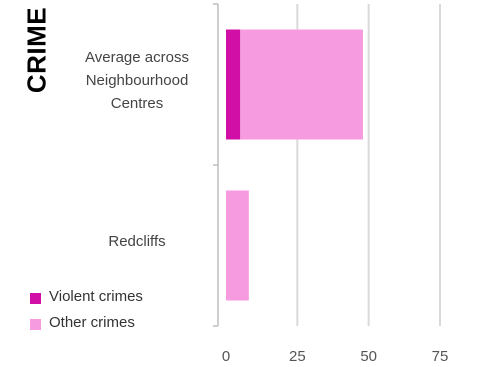 Image resolution: width=478 pixels, height=367 pixels. What do you see at coordinates (92, 322) in the screenshot?
I see `legend-label-other: Other crimes` at bounding box center [92, 322].